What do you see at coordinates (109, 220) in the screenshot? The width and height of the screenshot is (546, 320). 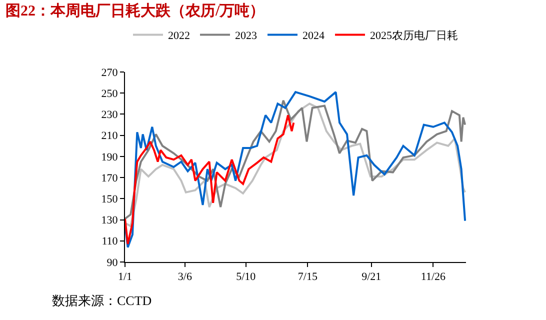 I see `y-tick-label: 130` at bounding box center [109, 220].